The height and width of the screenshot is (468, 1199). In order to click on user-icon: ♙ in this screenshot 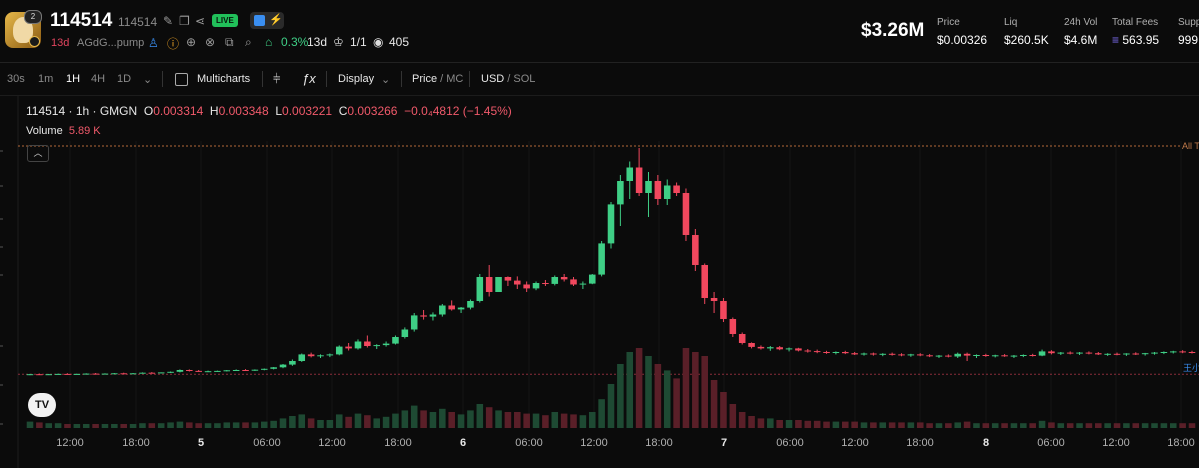, I will do `click(153, 43)`.